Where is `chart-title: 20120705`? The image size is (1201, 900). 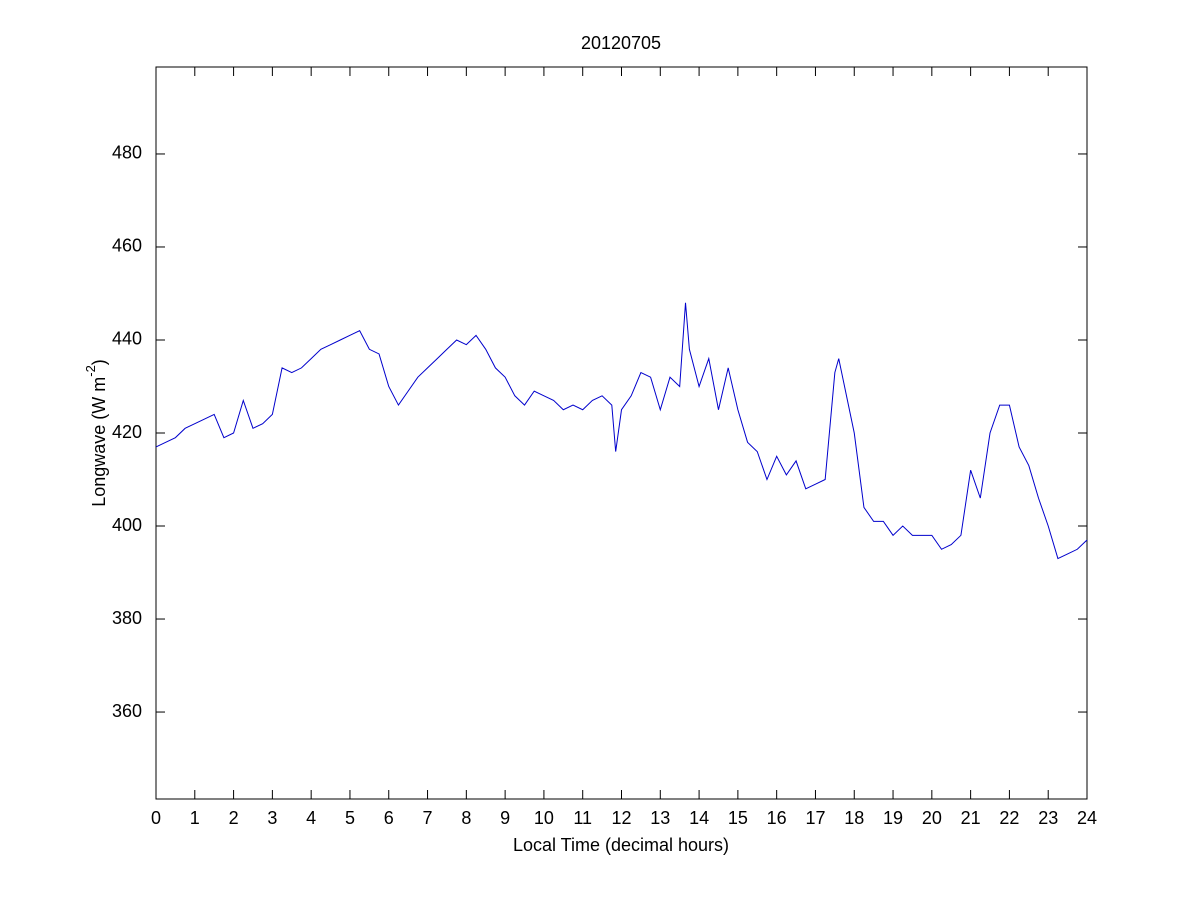
chart-title: 20120705 is located at coordinates (621, 43).